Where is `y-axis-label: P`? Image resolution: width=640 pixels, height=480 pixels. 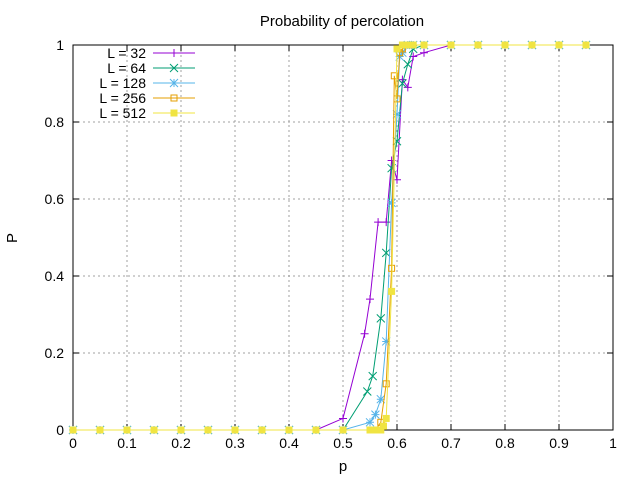 y-axis-label: P is located at coordinates (12, 238).